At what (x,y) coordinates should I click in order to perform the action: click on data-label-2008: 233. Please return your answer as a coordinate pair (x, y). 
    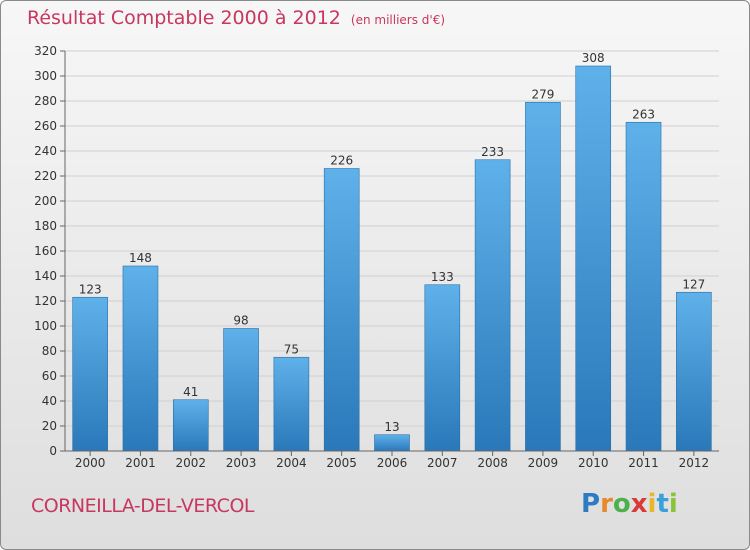
    Looking at the image, I should click on (492, 152).